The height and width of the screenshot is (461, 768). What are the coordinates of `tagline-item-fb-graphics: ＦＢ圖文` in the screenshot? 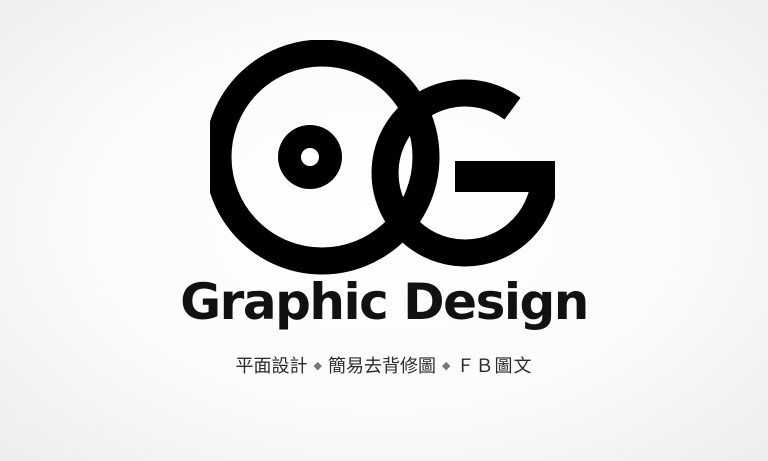 It's located at (494, 366).